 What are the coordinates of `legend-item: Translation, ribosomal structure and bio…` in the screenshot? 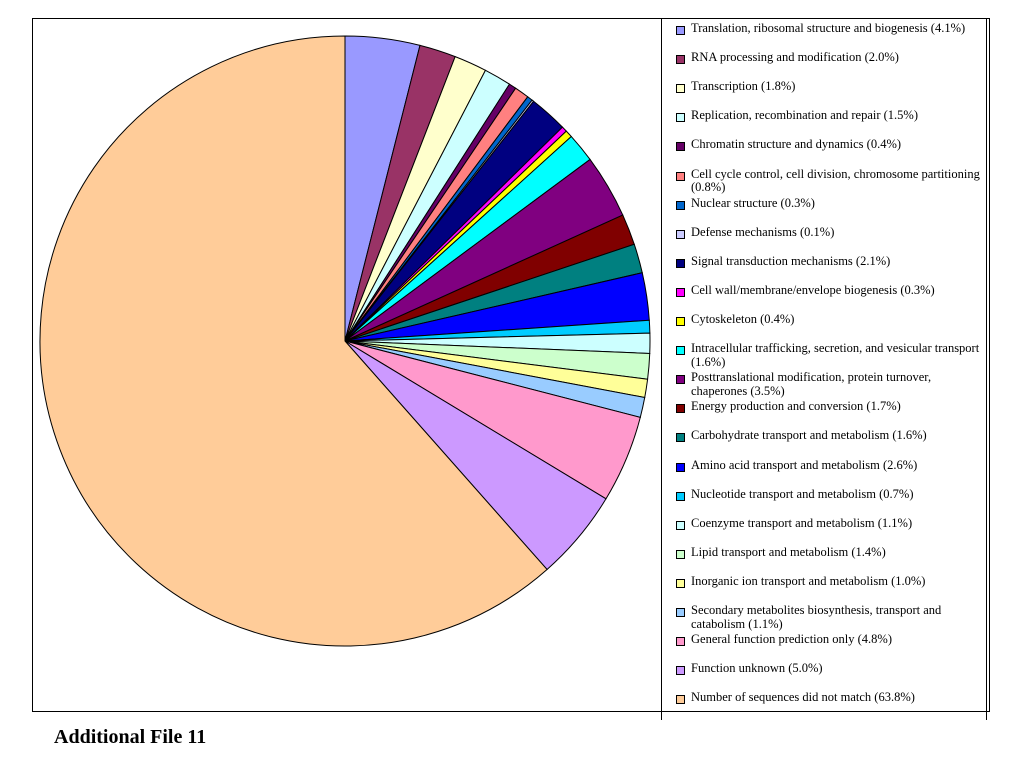 It's located at (829, 34).